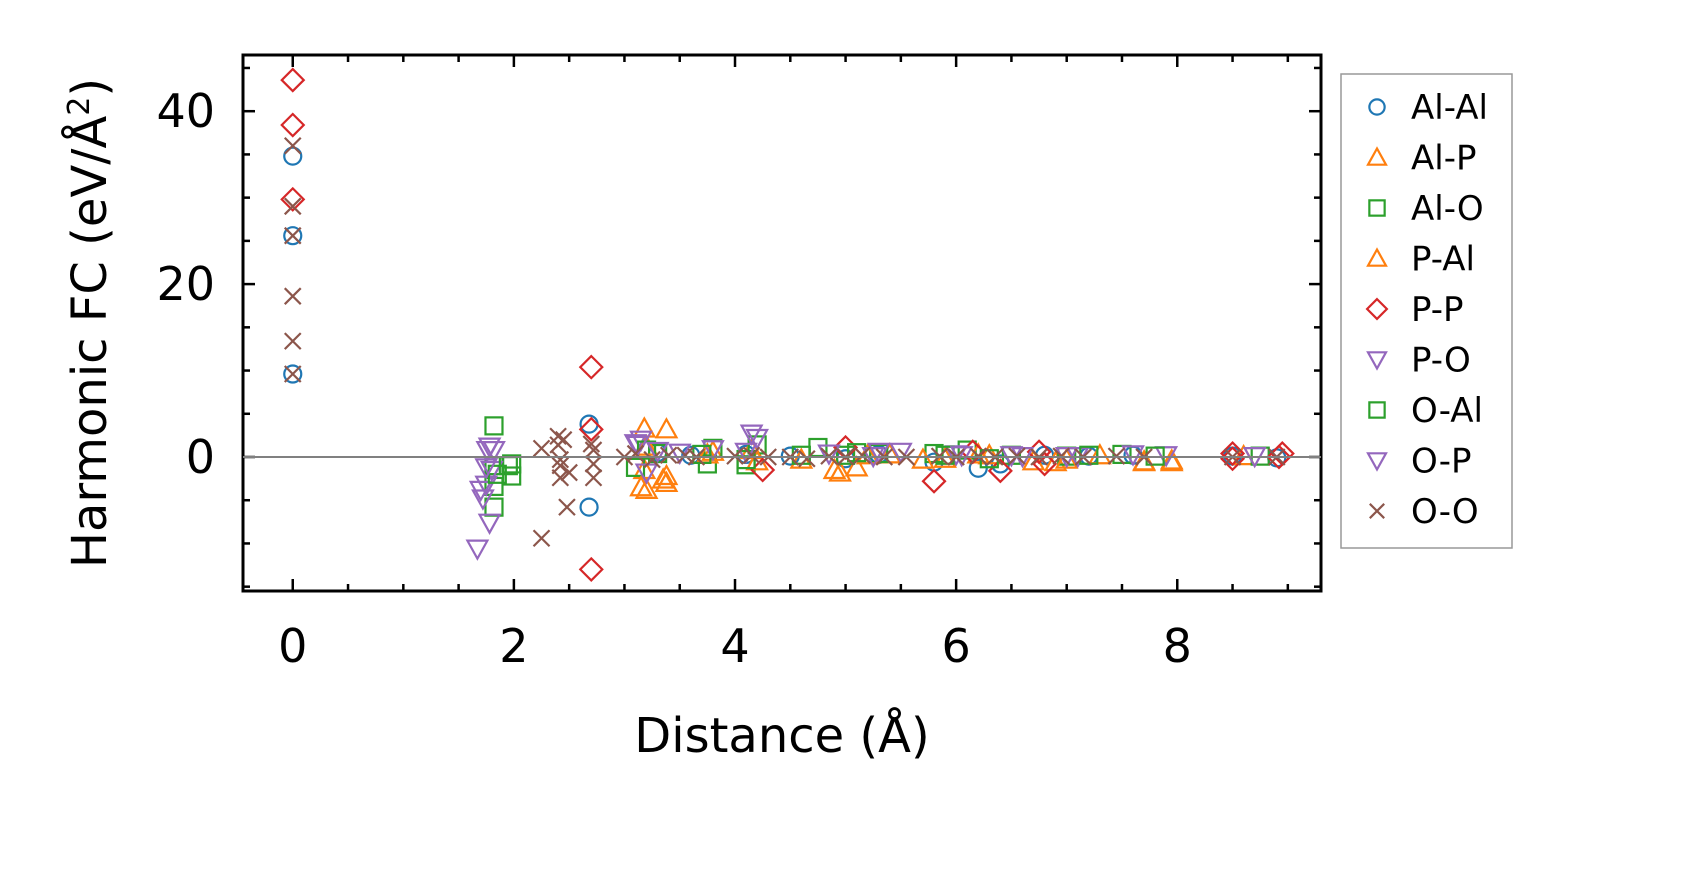 The width and height of the screenshot is (1691, 883). Describe the element at coordinates (1447, 411) in the screenshot. I see `legend-label: O-Al` at that location.